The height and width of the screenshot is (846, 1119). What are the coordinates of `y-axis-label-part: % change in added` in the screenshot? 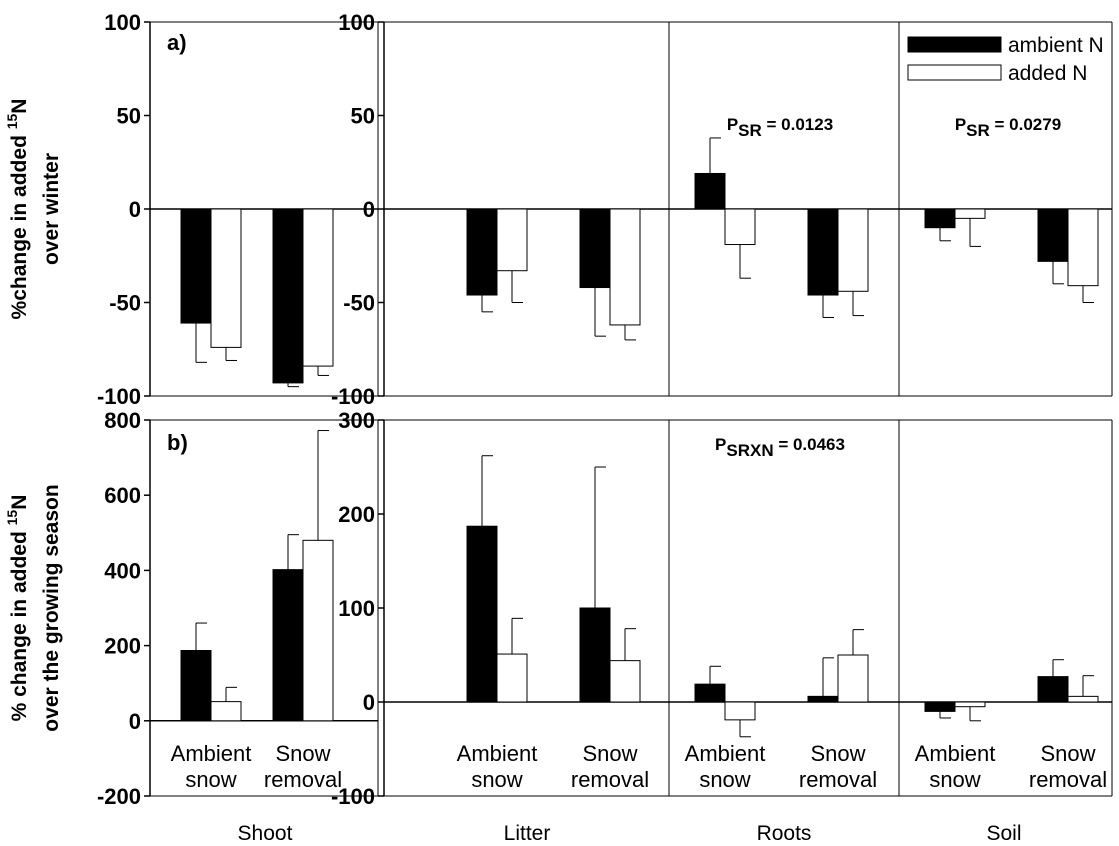 It's located at (19, 623).